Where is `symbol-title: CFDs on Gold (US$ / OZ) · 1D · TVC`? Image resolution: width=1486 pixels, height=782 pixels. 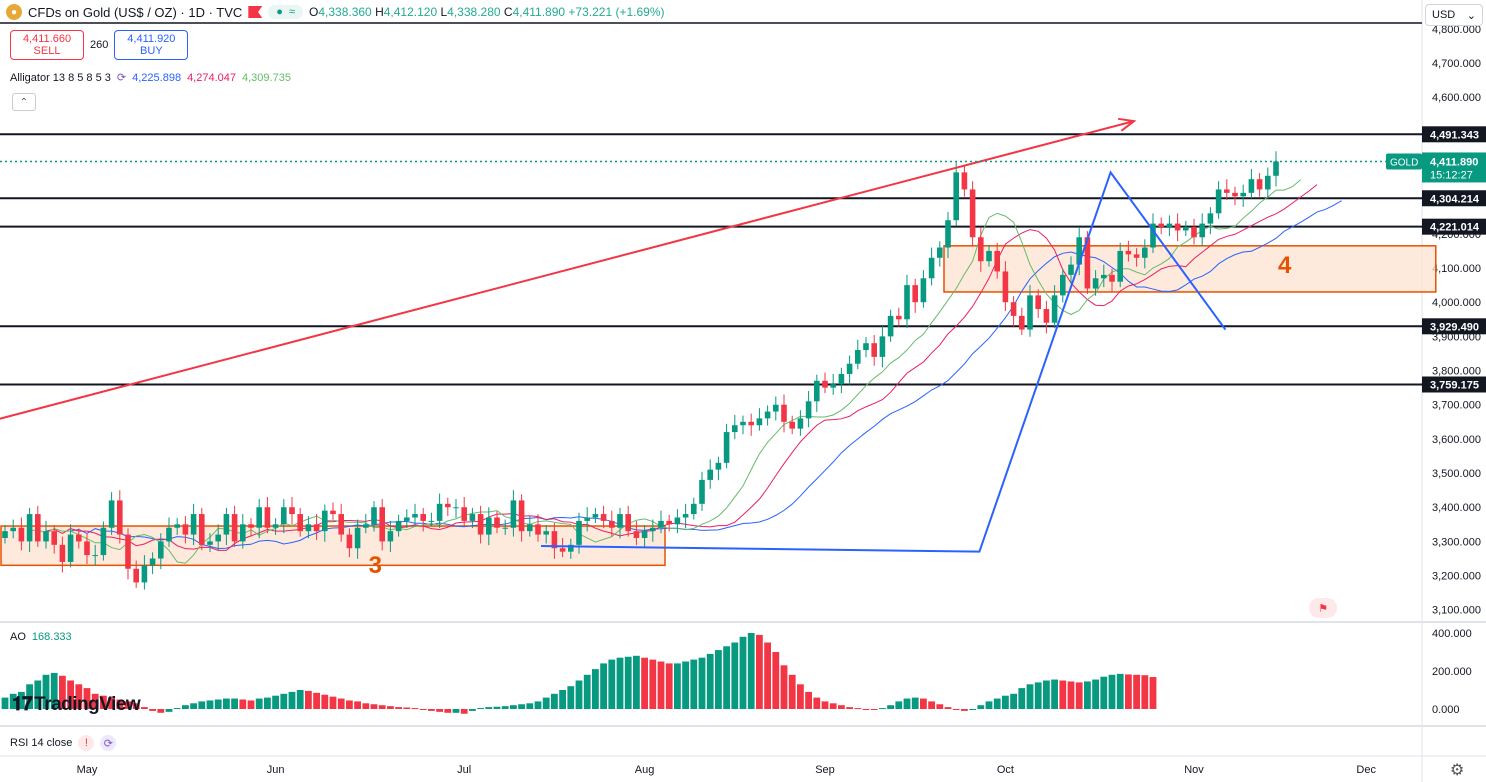 symbol-title: CFDs on Gold (US$ / OZ) · 1D · TVC is located at coordinates (135, 12).